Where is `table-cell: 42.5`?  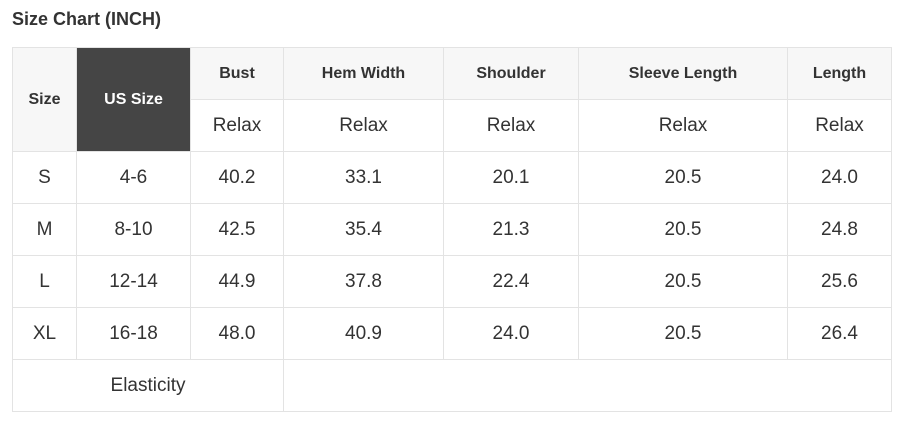
table-cell: 42.5 is located at coordinates (237, 229).